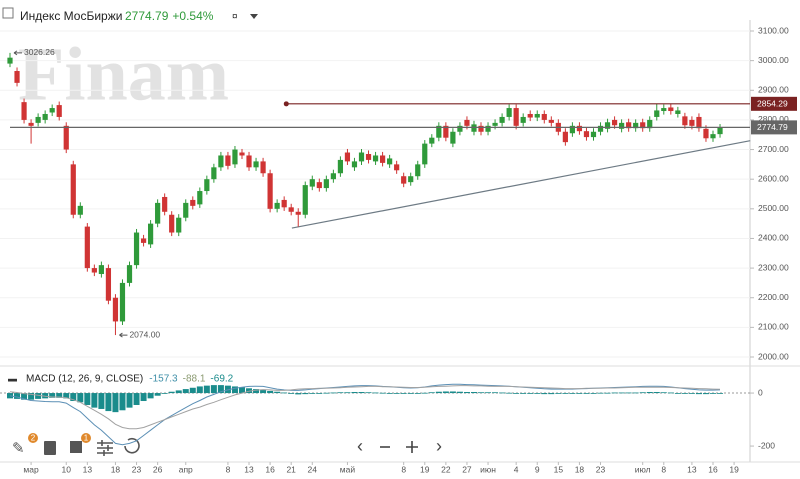  Describe the element at coordinates (105, 448) in the screenshot. I see `settings-tool` at that location.